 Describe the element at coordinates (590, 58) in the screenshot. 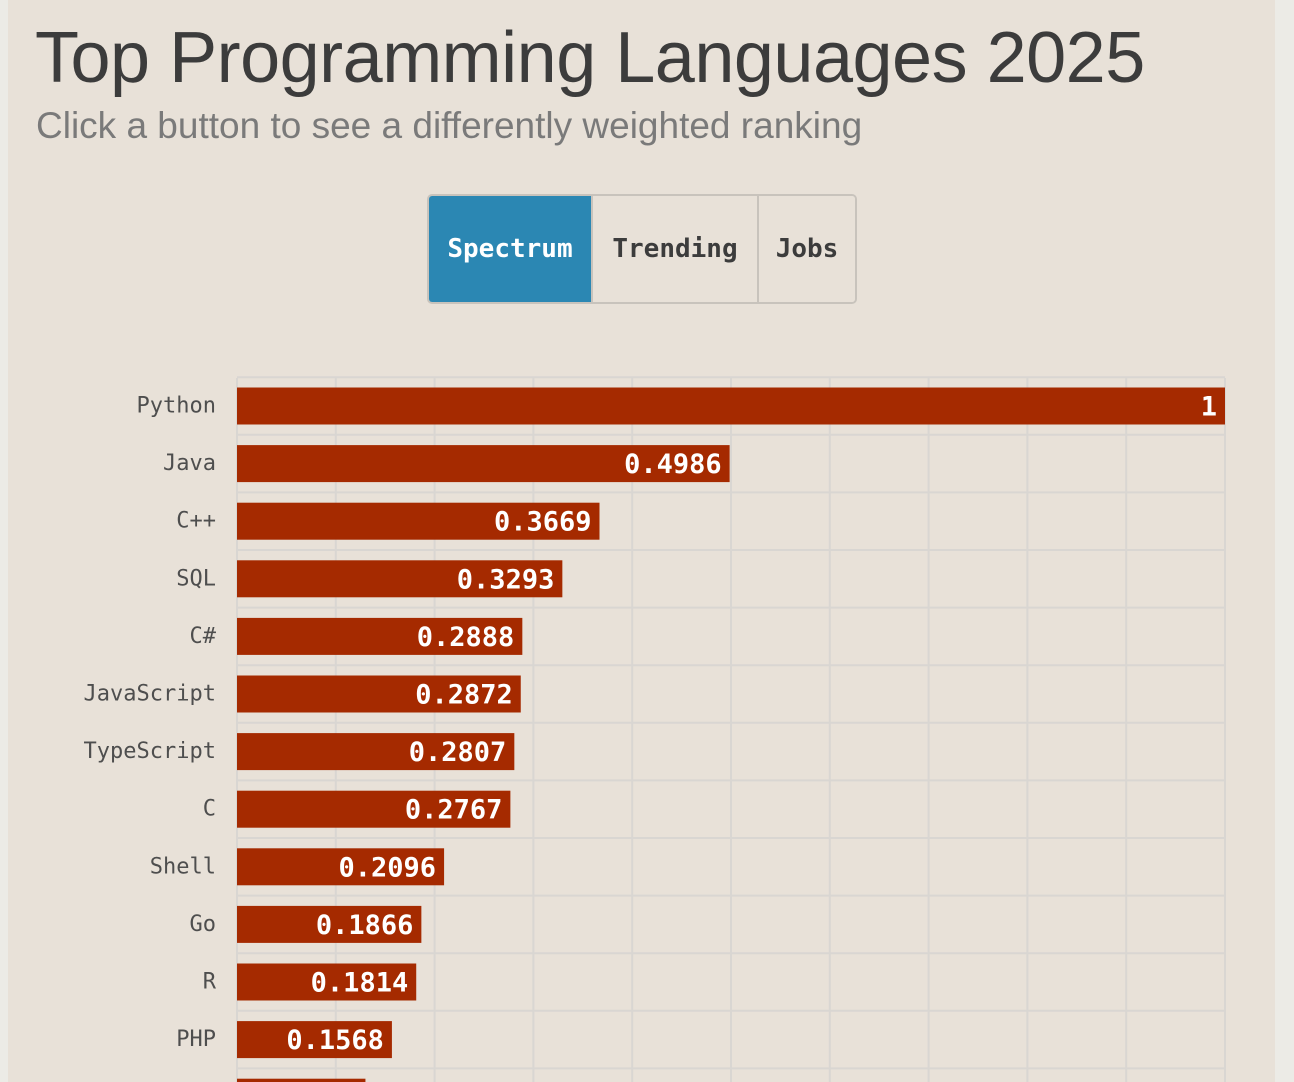

I see `page-title: Top Programming Languages 2025` at that location.